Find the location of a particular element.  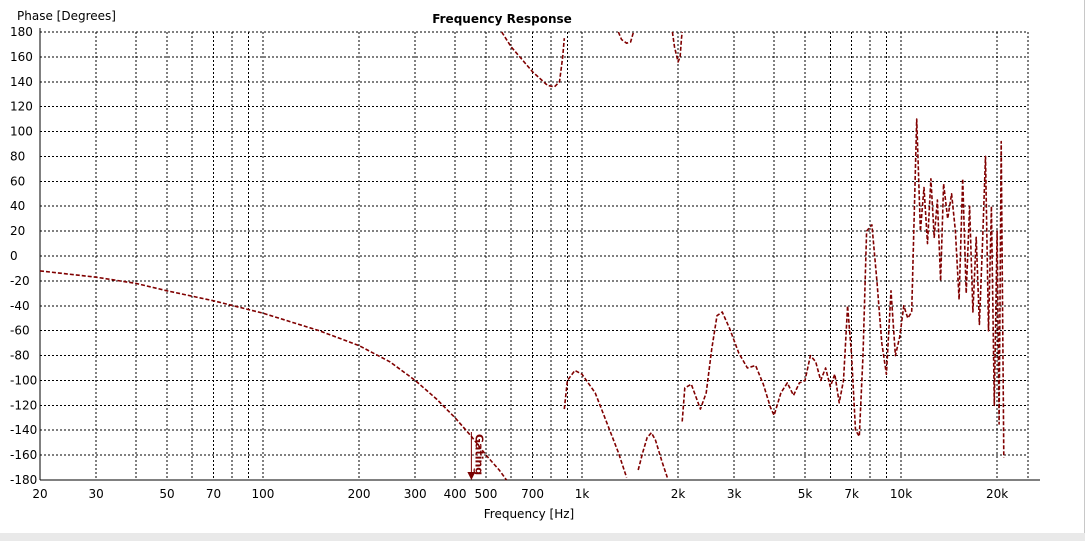

x-tick-label: 300 is located at coordinates (415, 494).